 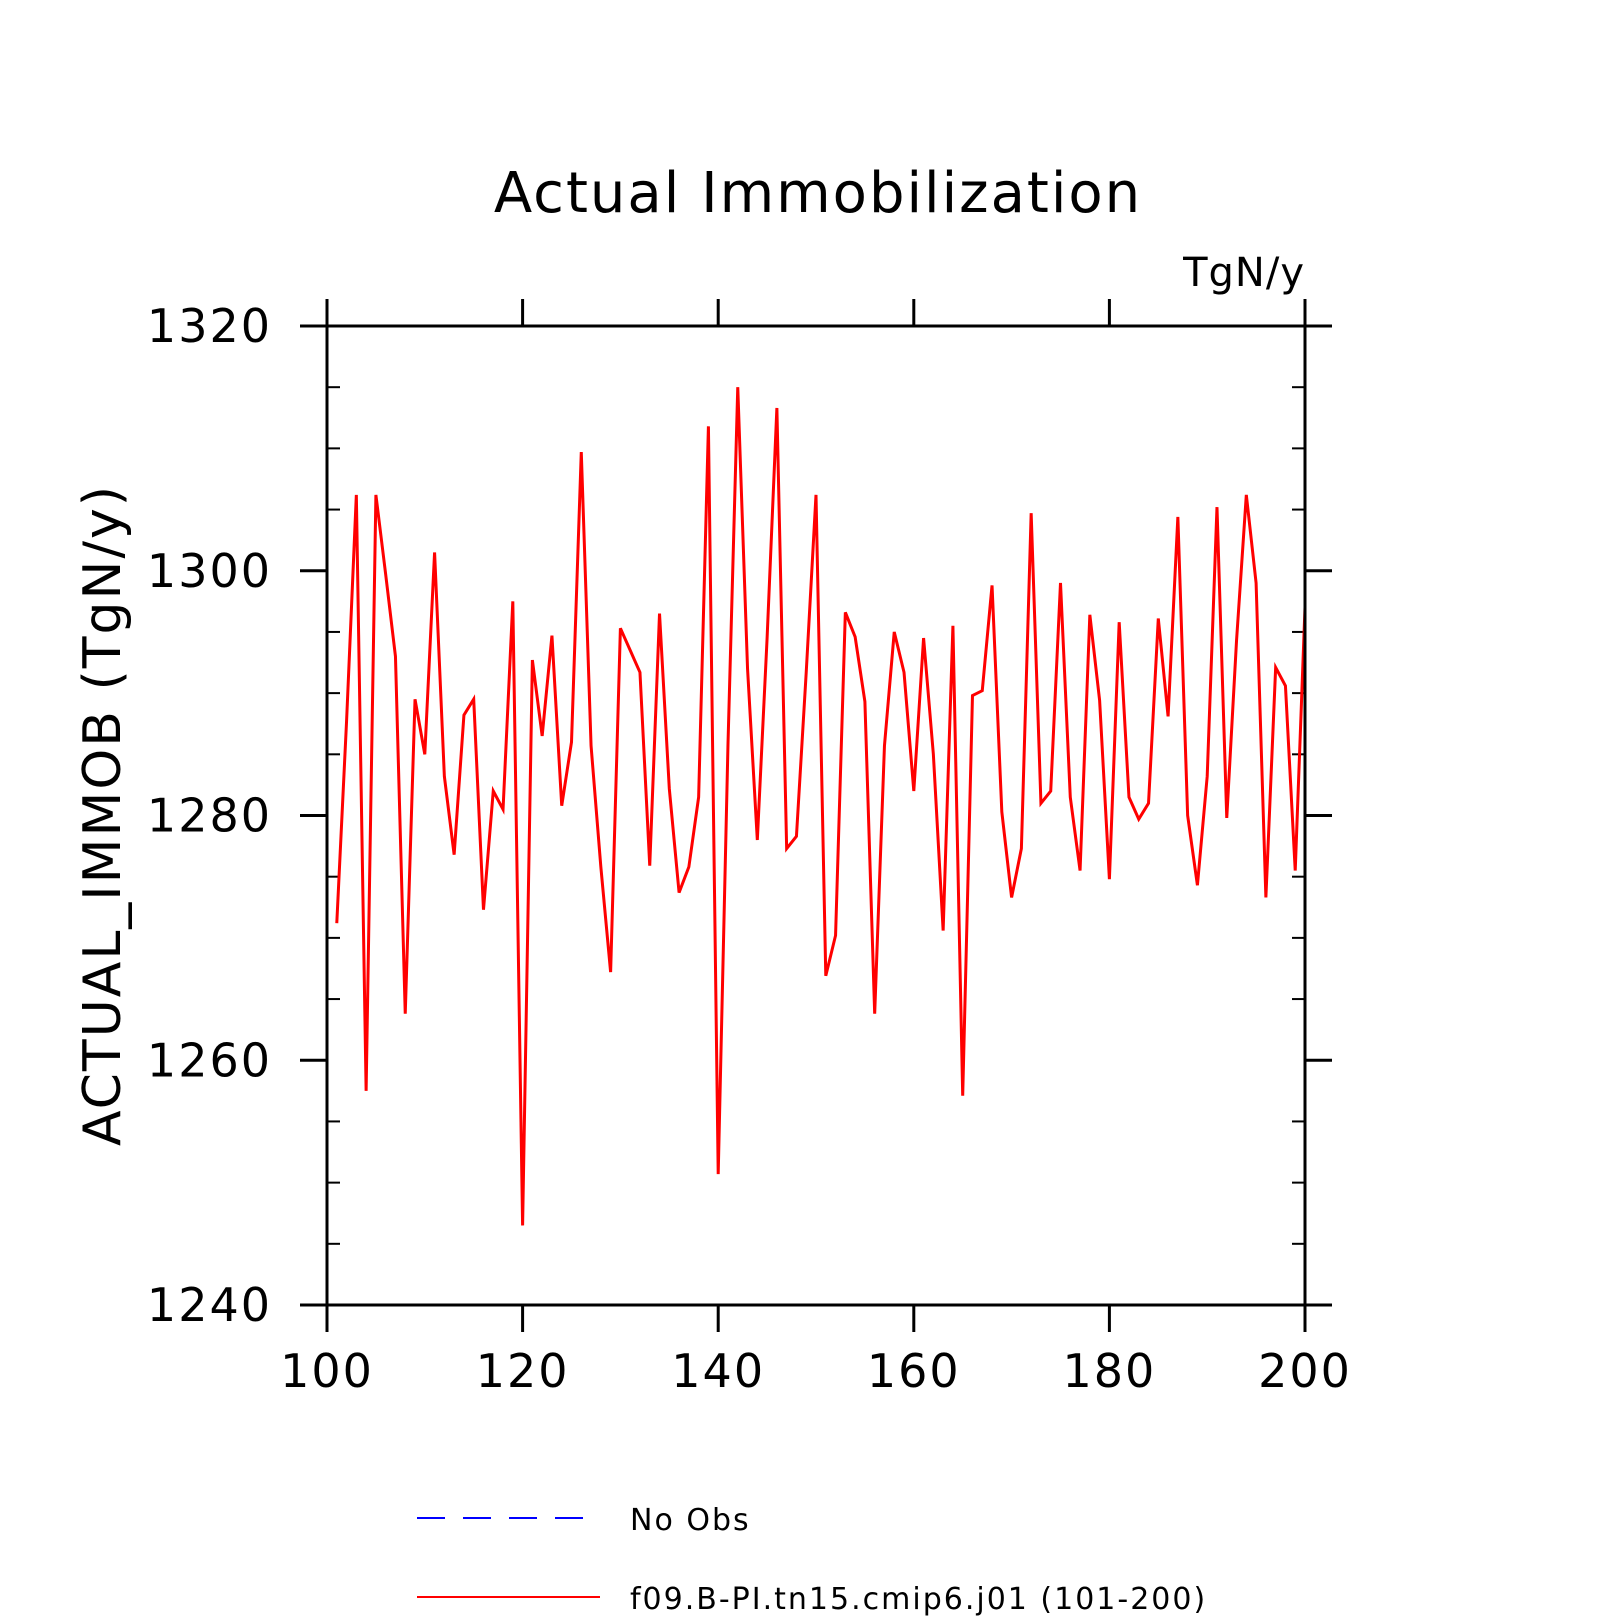 I want to click on chart-title: Actual Immobilization, so click(x=818, y=193).